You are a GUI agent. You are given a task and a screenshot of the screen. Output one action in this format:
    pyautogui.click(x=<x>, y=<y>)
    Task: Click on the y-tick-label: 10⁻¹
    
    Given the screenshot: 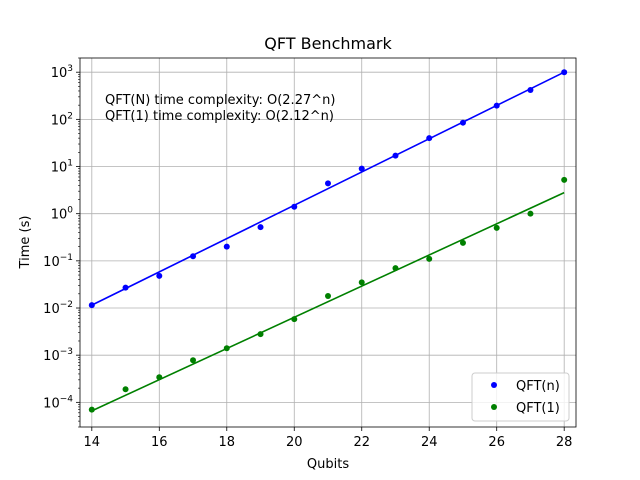 What is the action you would take?
    pyautogui.click(x=58, y=261)
    